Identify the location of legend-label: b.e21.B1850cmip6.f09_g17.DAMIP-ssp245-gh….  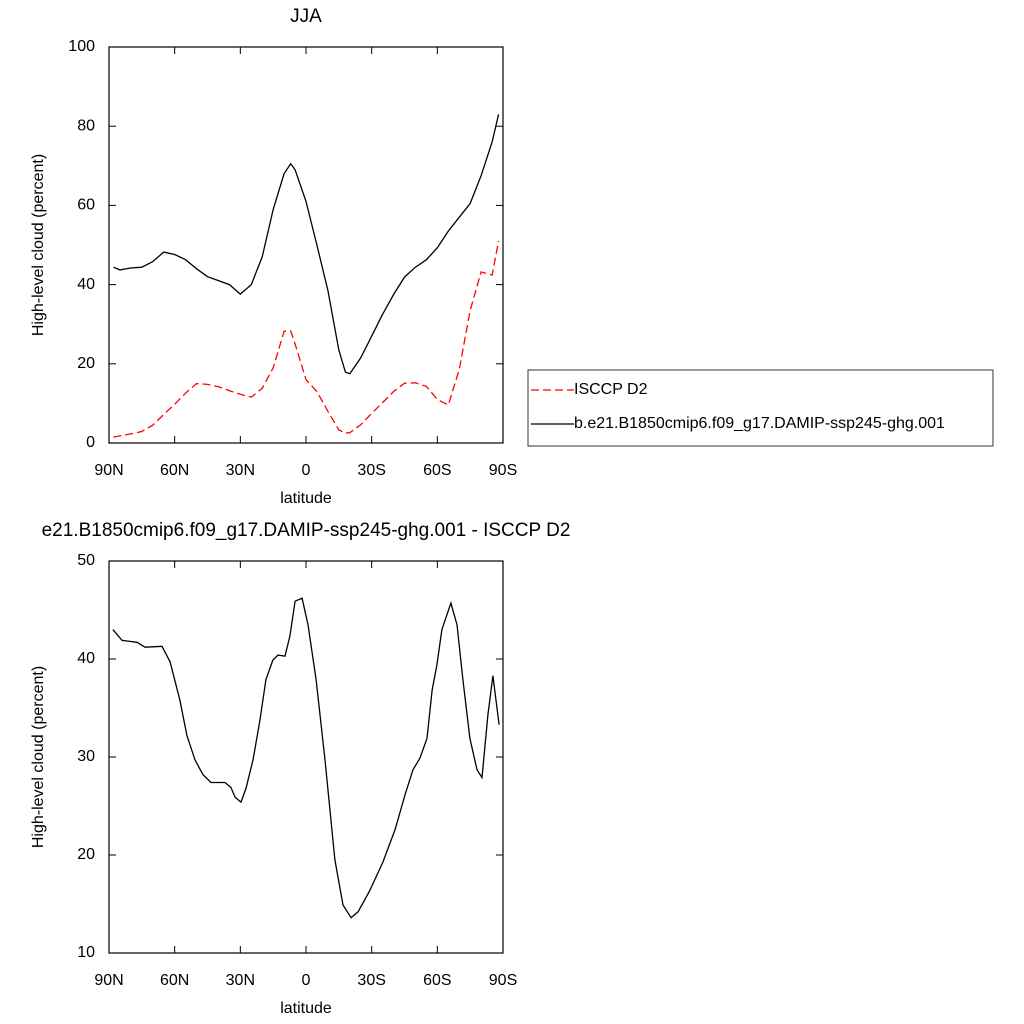
(759, 423).